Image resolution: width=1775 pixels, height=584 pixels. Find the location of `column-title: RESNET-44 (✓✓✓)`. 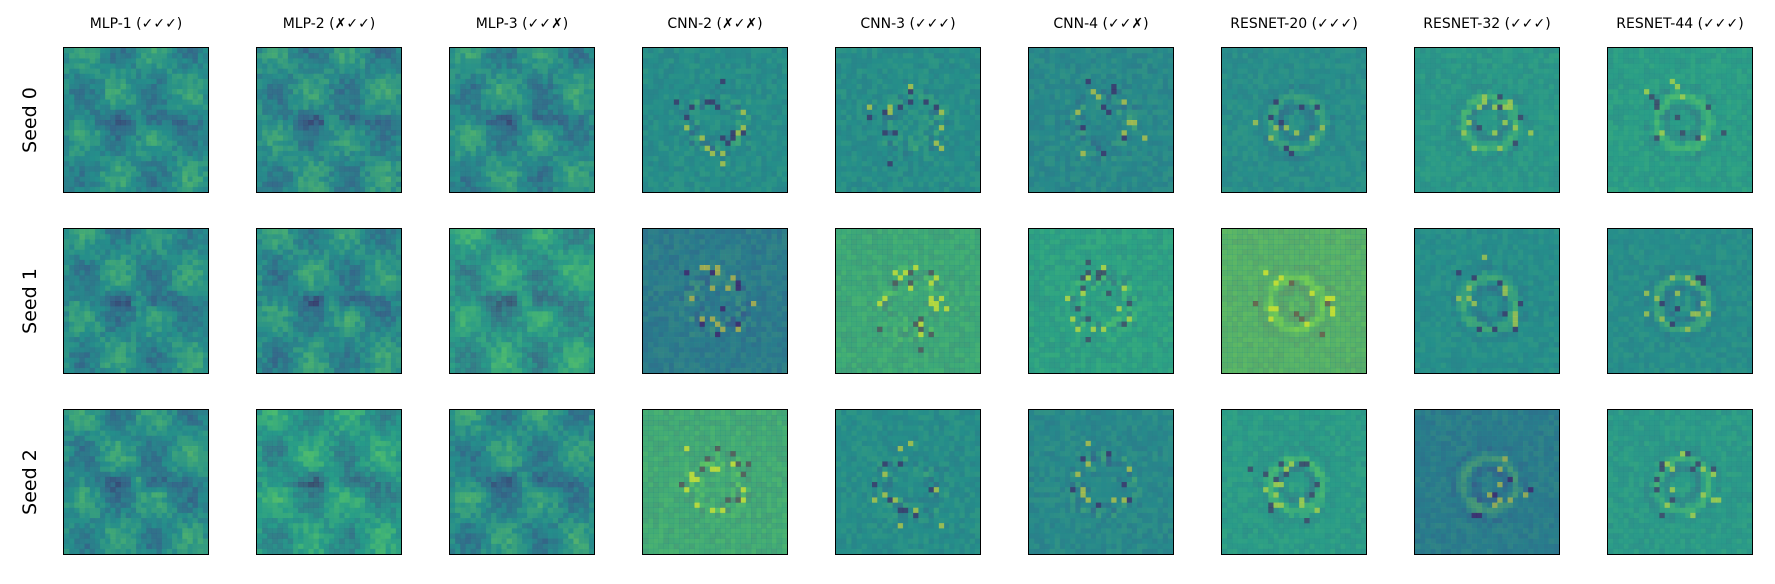

column-title: RESNET-44 (✓✓✓) is located at coordinates (1677, 24).